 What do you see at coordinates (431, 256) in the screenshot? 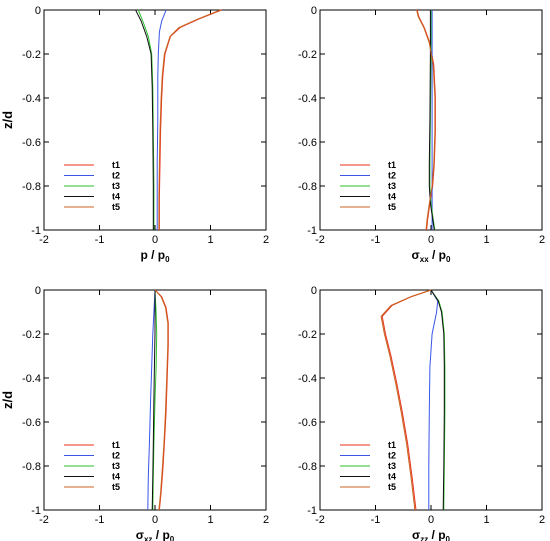
I see `x-axis-label: σxx / p0` at bounding box center [431, 256].